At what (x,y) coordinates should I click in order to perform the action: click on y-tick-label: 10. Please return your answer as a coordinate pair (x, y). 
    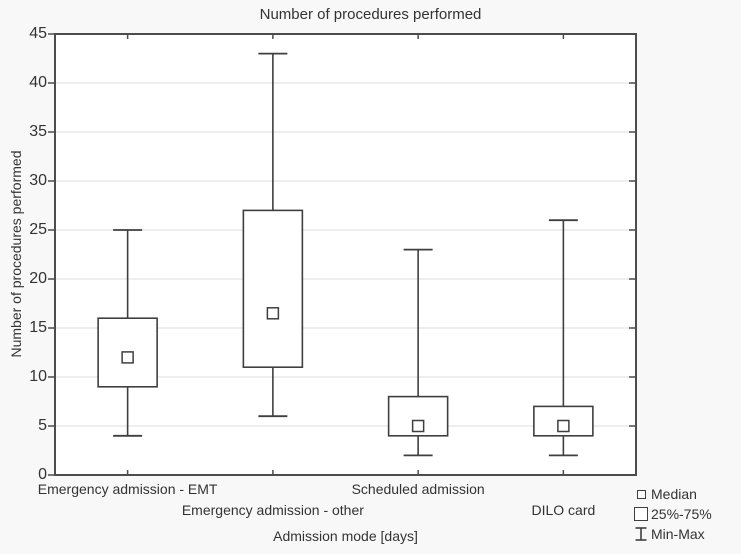
    Looking at the image, I should click on (38, 376).